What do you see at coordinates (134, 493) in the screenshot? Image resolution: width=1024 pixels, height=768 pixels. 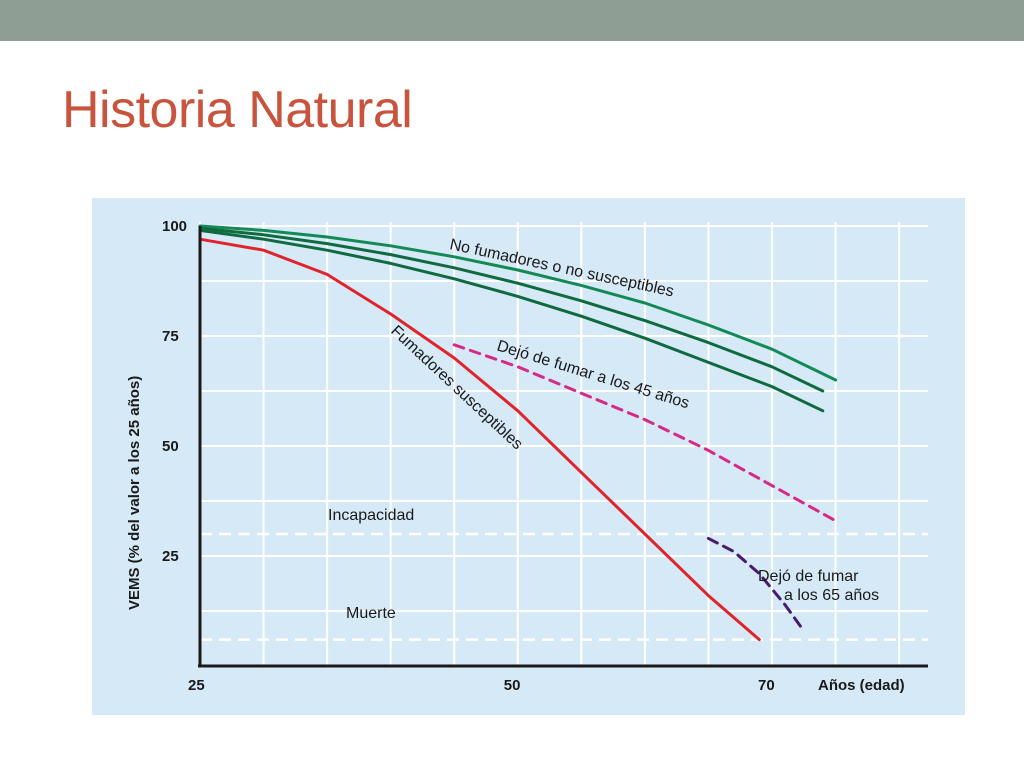 I see `y-axis-title: VEMS (% del valor a los 25 años)` at bounding box center [134, 493].